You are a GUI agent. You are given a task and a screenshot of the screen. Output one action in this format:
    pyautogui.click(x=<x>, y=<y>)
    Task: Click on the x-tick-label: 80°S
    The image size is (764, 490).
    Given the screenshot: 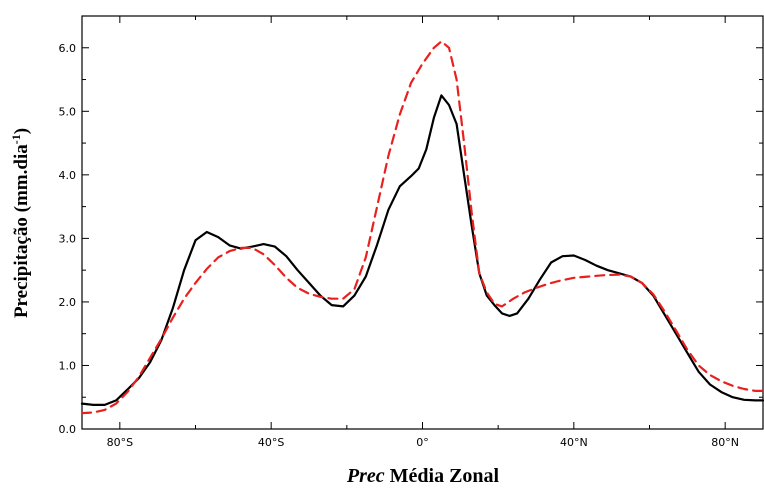 What is the action you would take?
    pyautogui.click(x=120, y=442)
    